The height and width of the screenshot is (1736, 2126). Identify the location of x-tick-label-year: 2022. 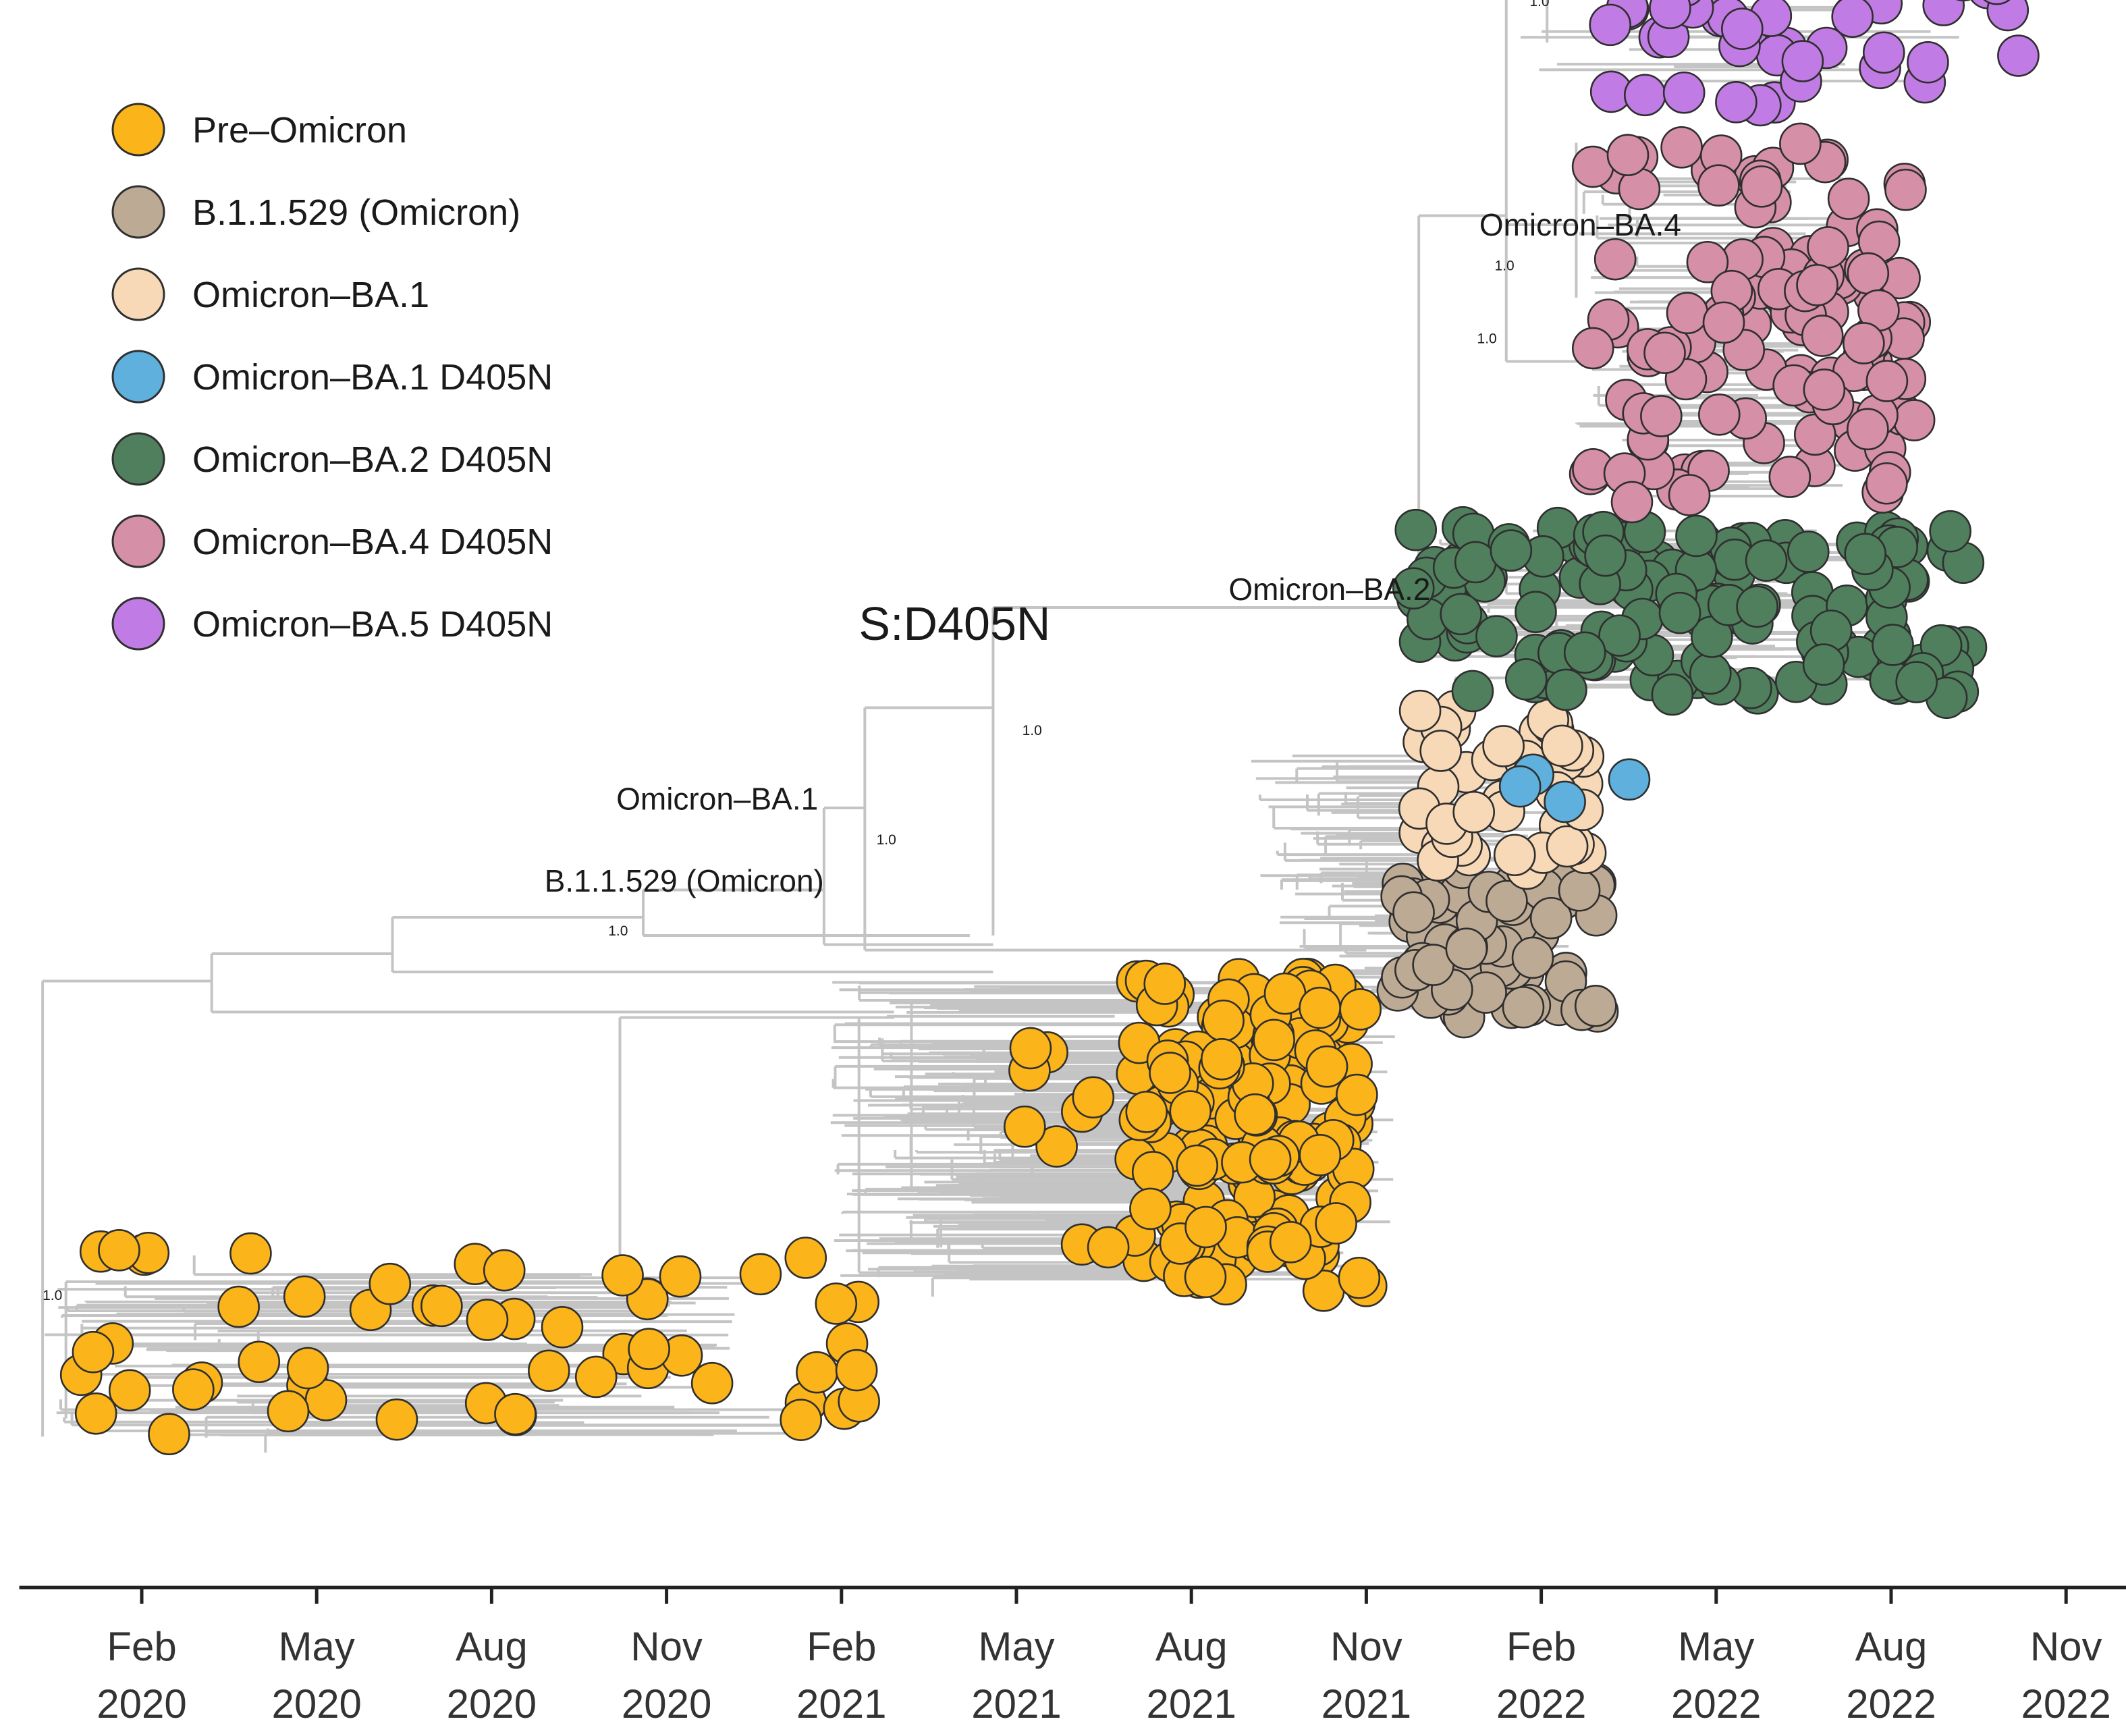
(1891, 1704).